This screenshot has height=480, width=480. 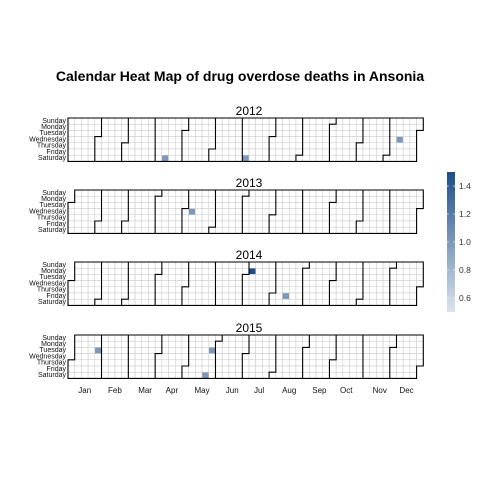 What do you see at coordinates (465, 214) in the screenshot?
I see `legend-tick-label: 1.2` at bounding box center [465, 214].